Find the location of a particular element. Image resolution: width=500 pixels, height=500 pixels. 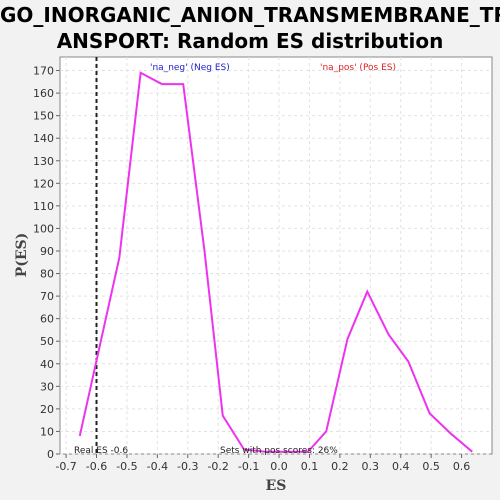

y-tick-label: 0 is located at coordinates (50, 454).